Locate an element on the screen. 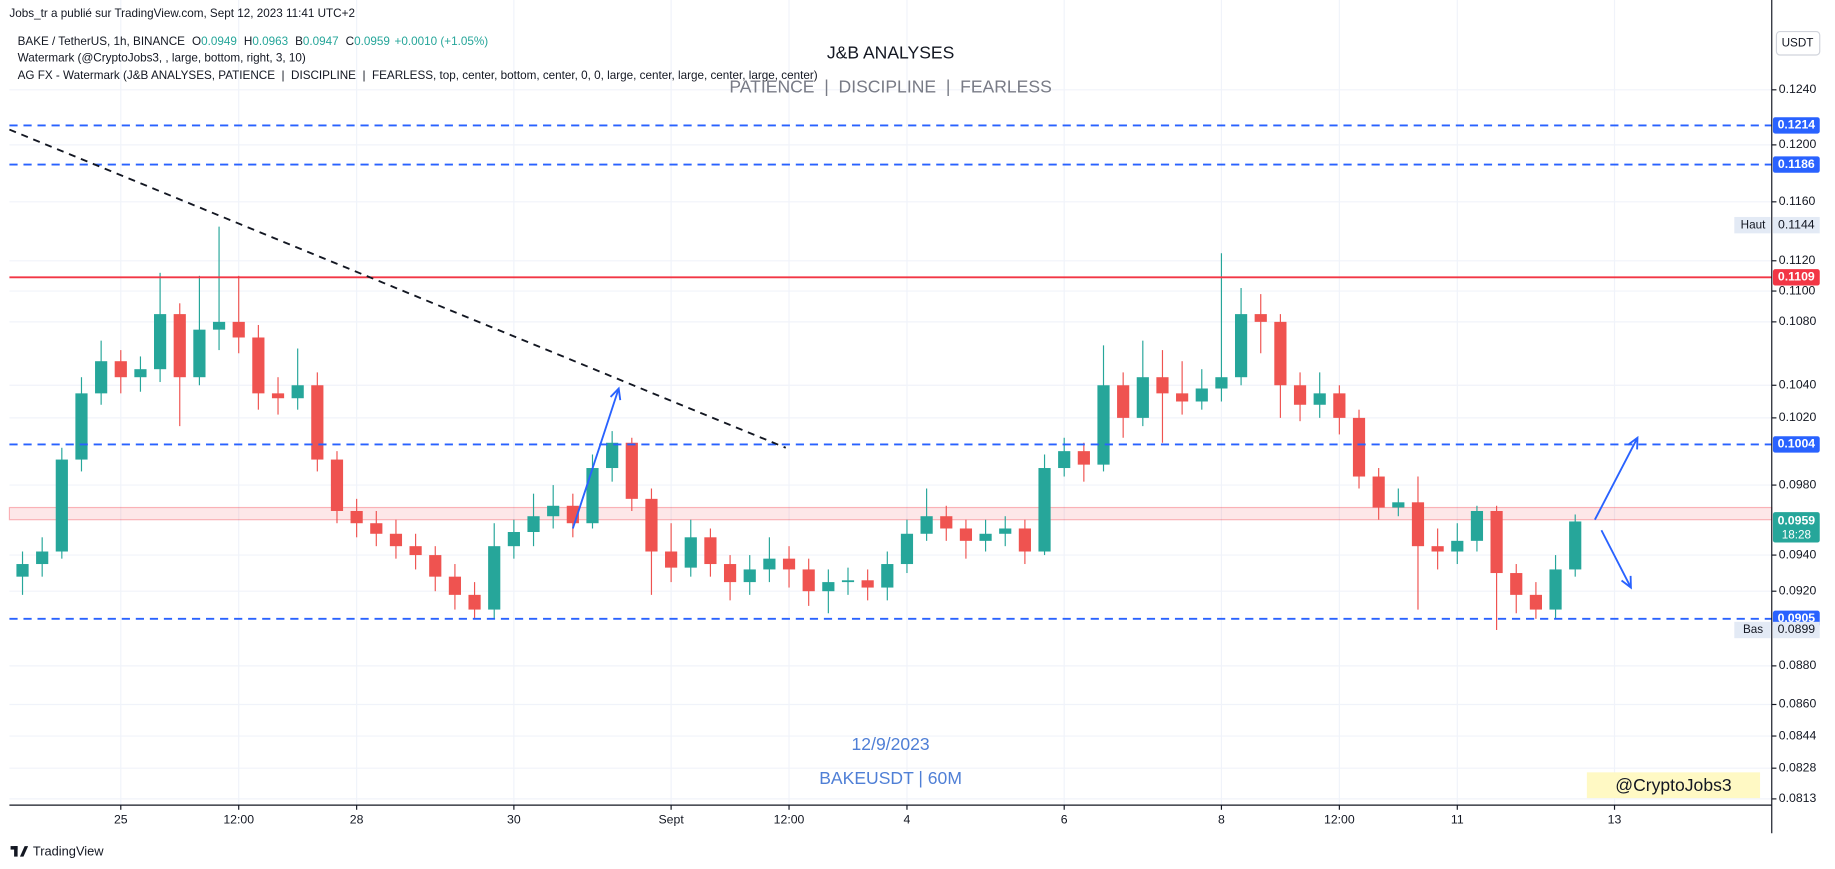  haut-label: 0.1144 is located at coordinates (1796, 224).